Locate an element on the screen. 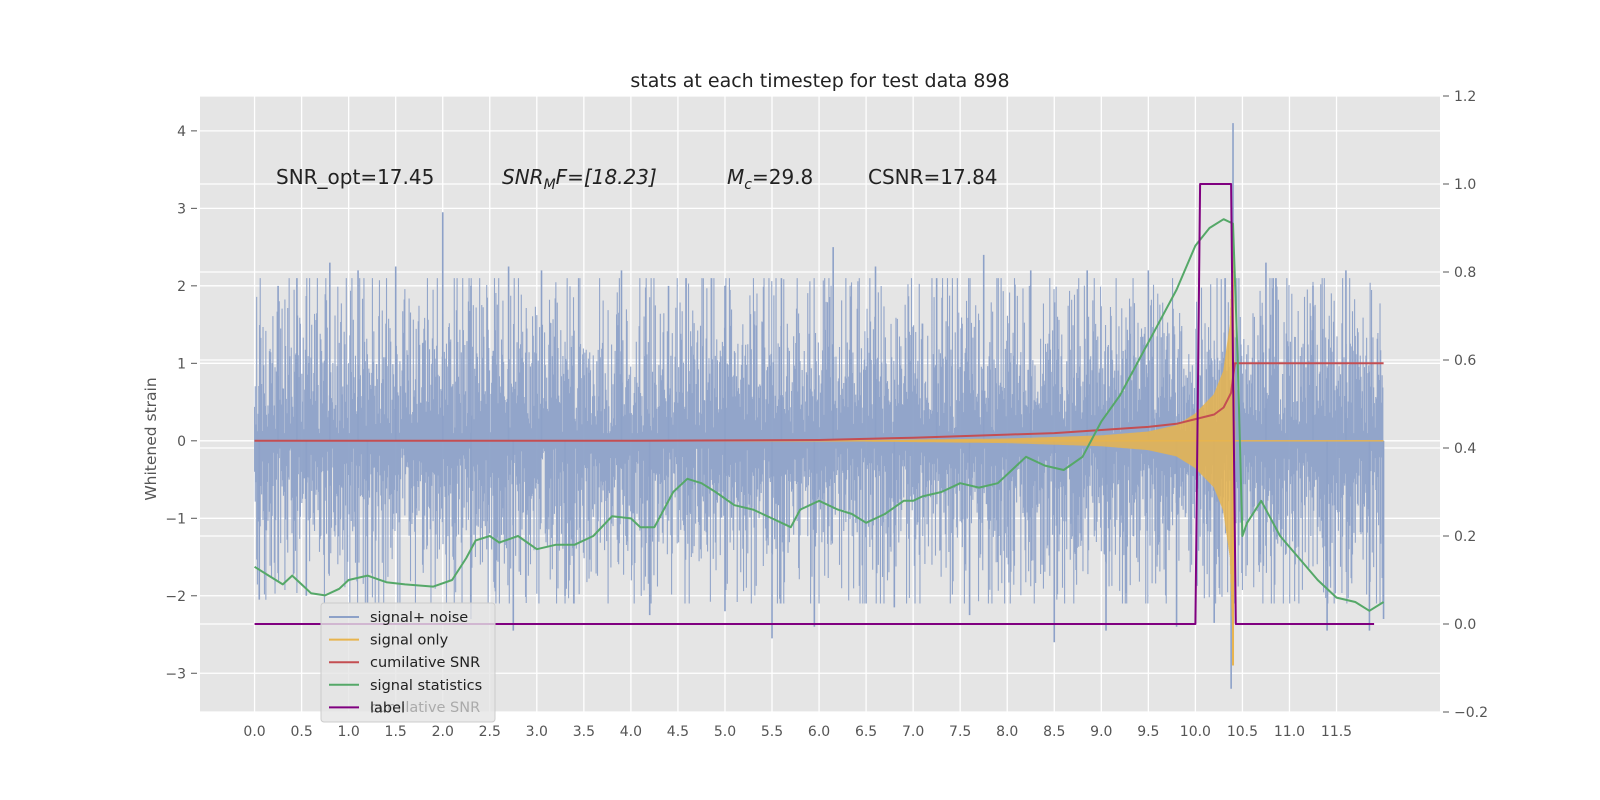  x-tick-label: 6.5 is located at coordinates (866, 732).